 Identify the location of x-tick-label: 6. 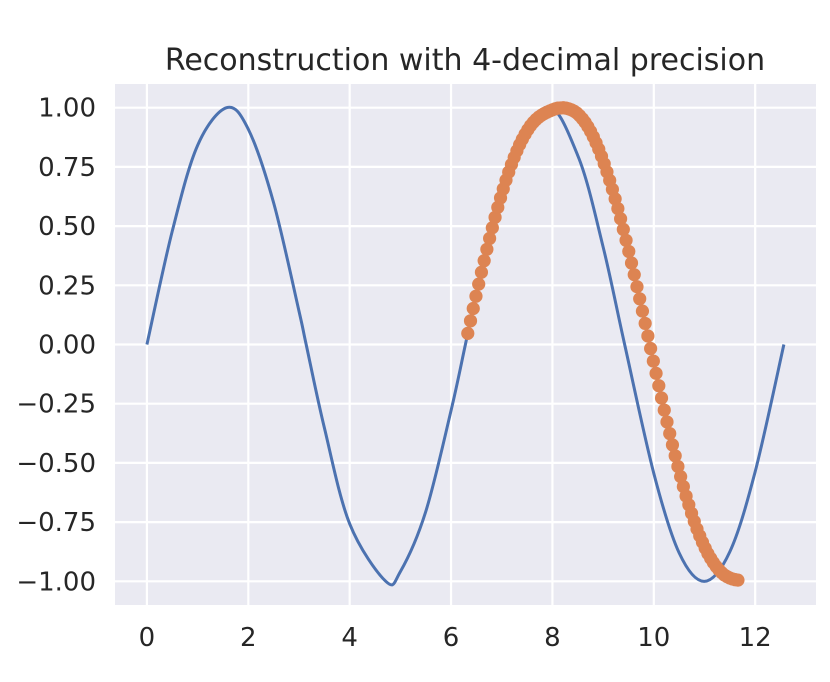
(451, 638).